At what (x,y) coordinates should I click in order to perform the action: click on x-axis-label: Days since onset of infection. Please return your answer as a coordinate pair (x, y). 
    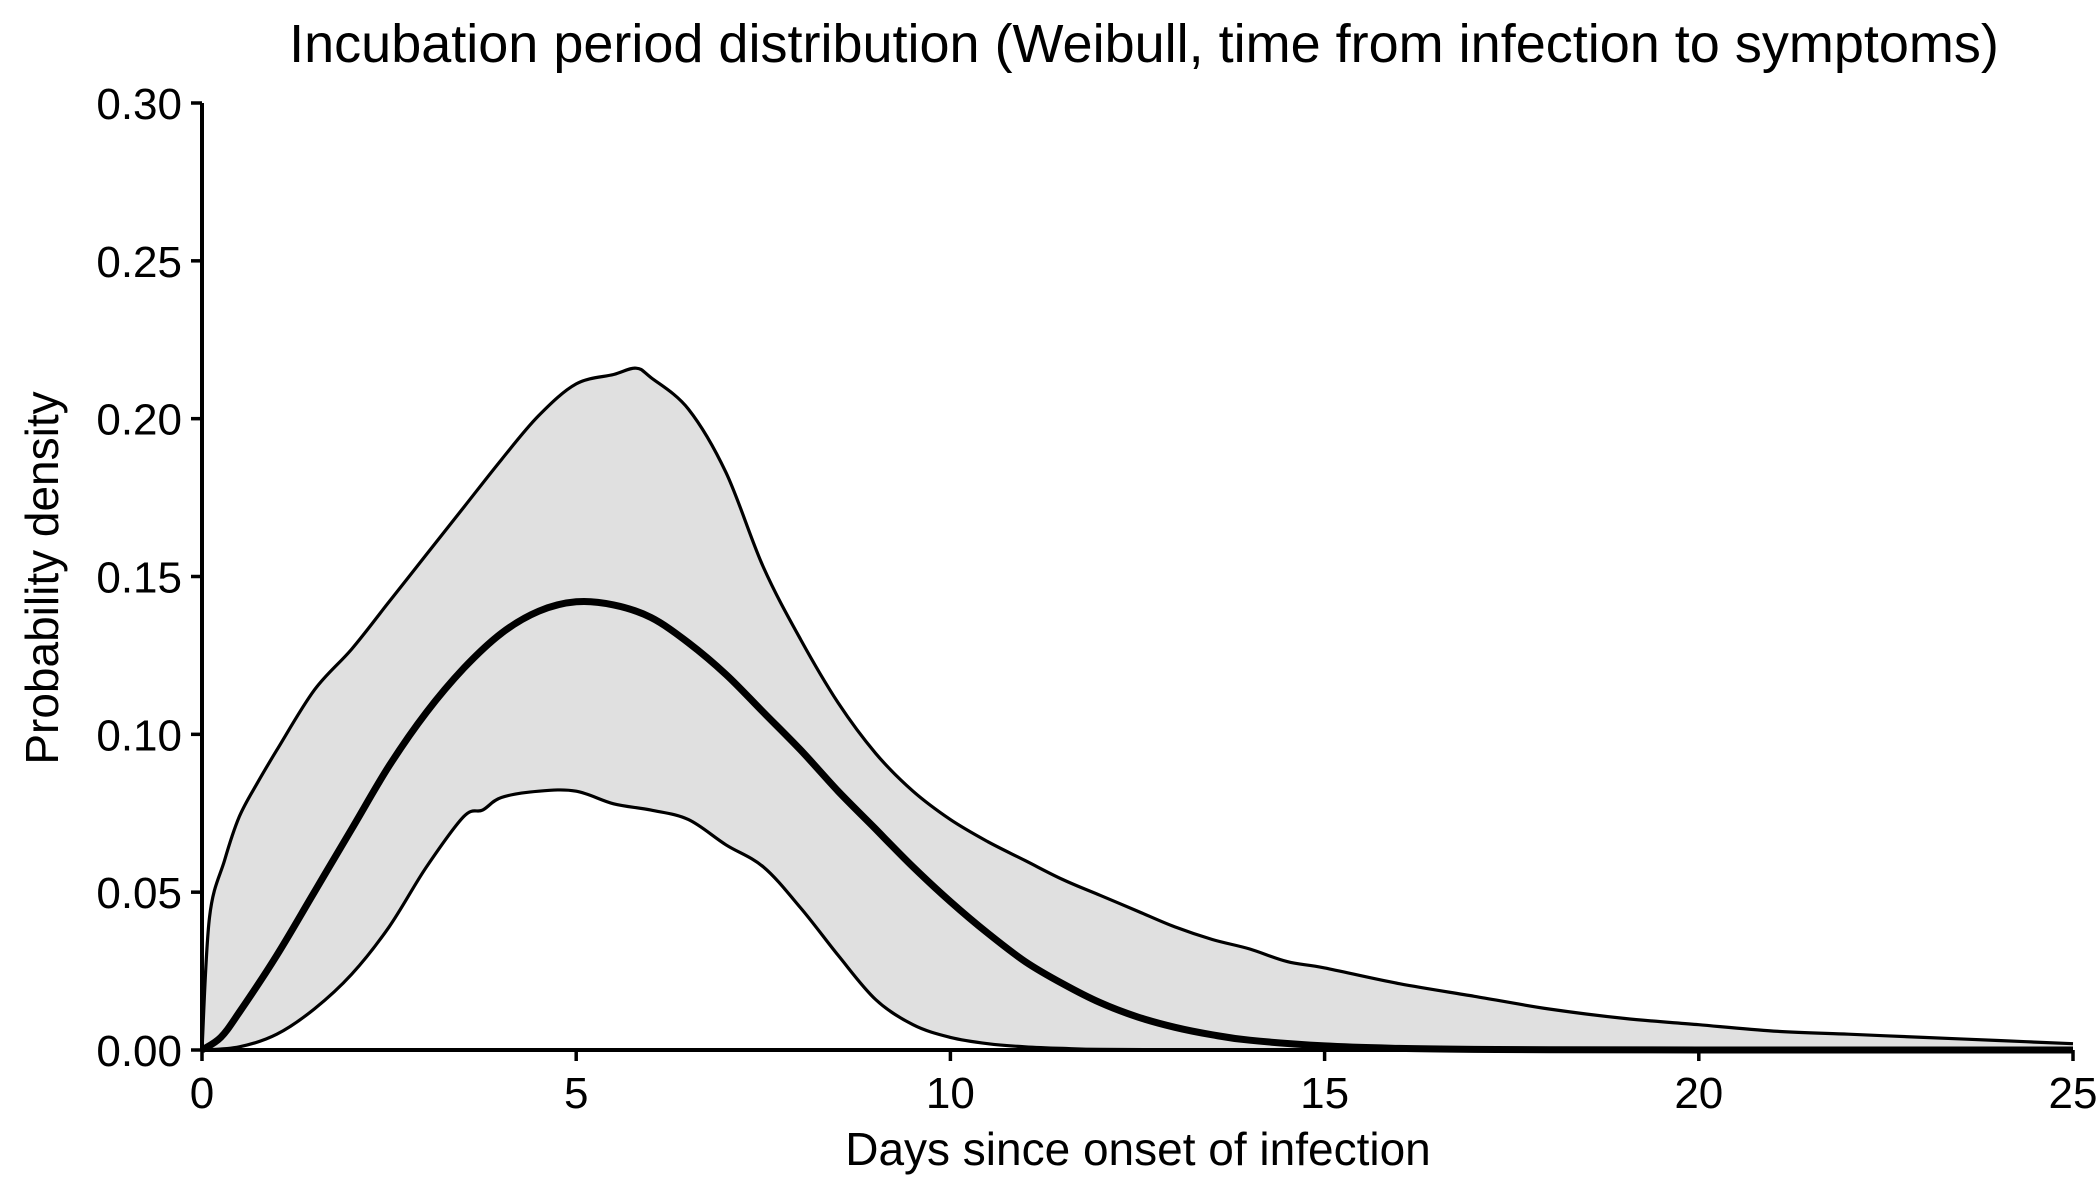
    Looking at the image, I should click on (1138, 1149).